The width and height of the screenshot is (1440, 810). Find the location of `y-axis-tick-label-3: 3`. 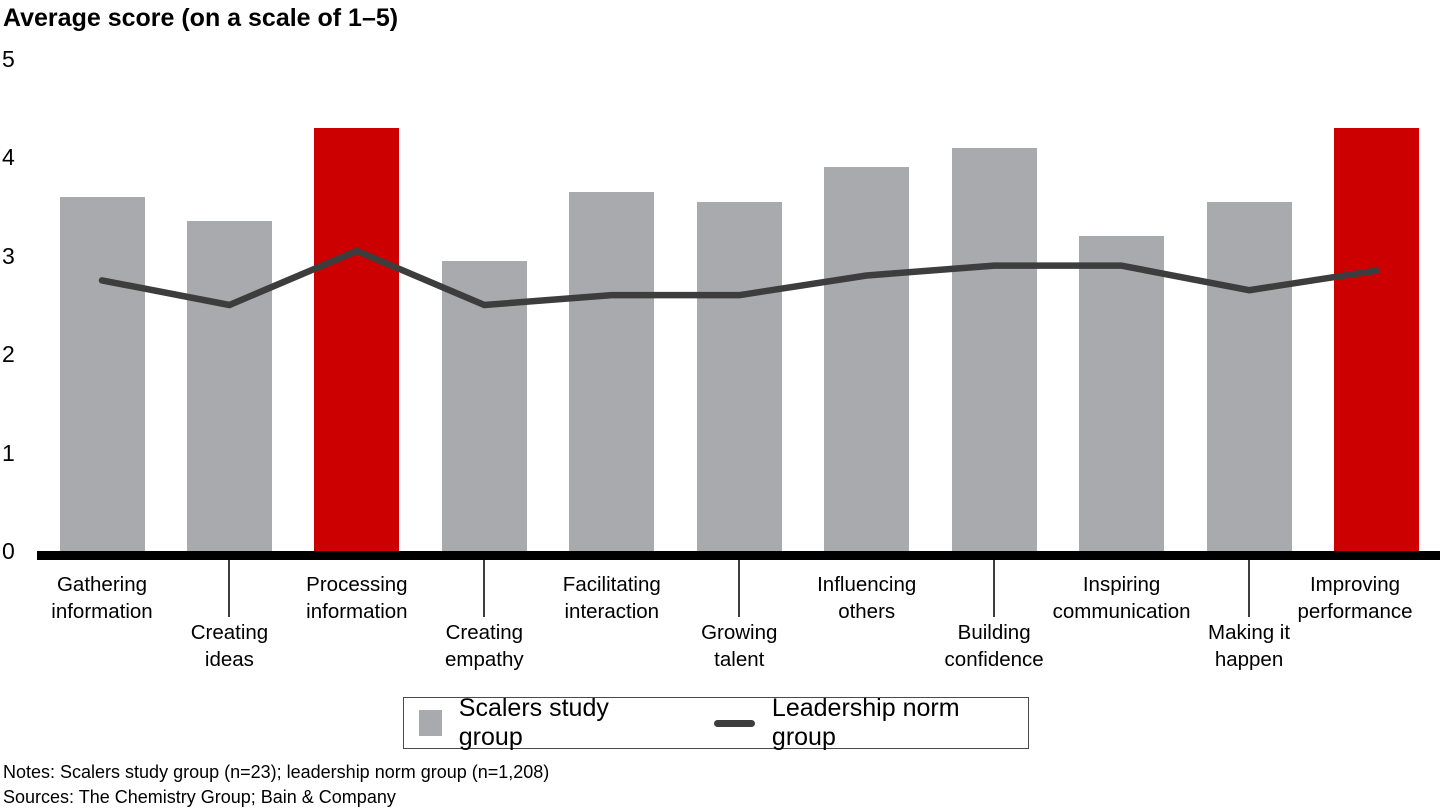

y-axis-tick-label-3: 3 is located at coordinates (8, 255).